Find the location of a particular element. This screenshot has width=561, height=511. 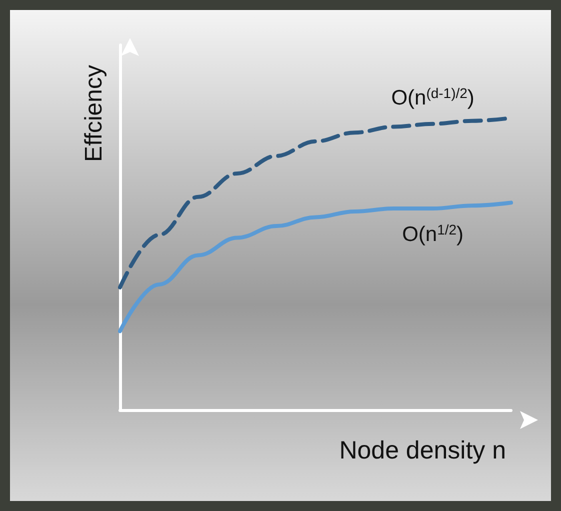

x-axis-title: Node density n is located at coordinates (422, 450).